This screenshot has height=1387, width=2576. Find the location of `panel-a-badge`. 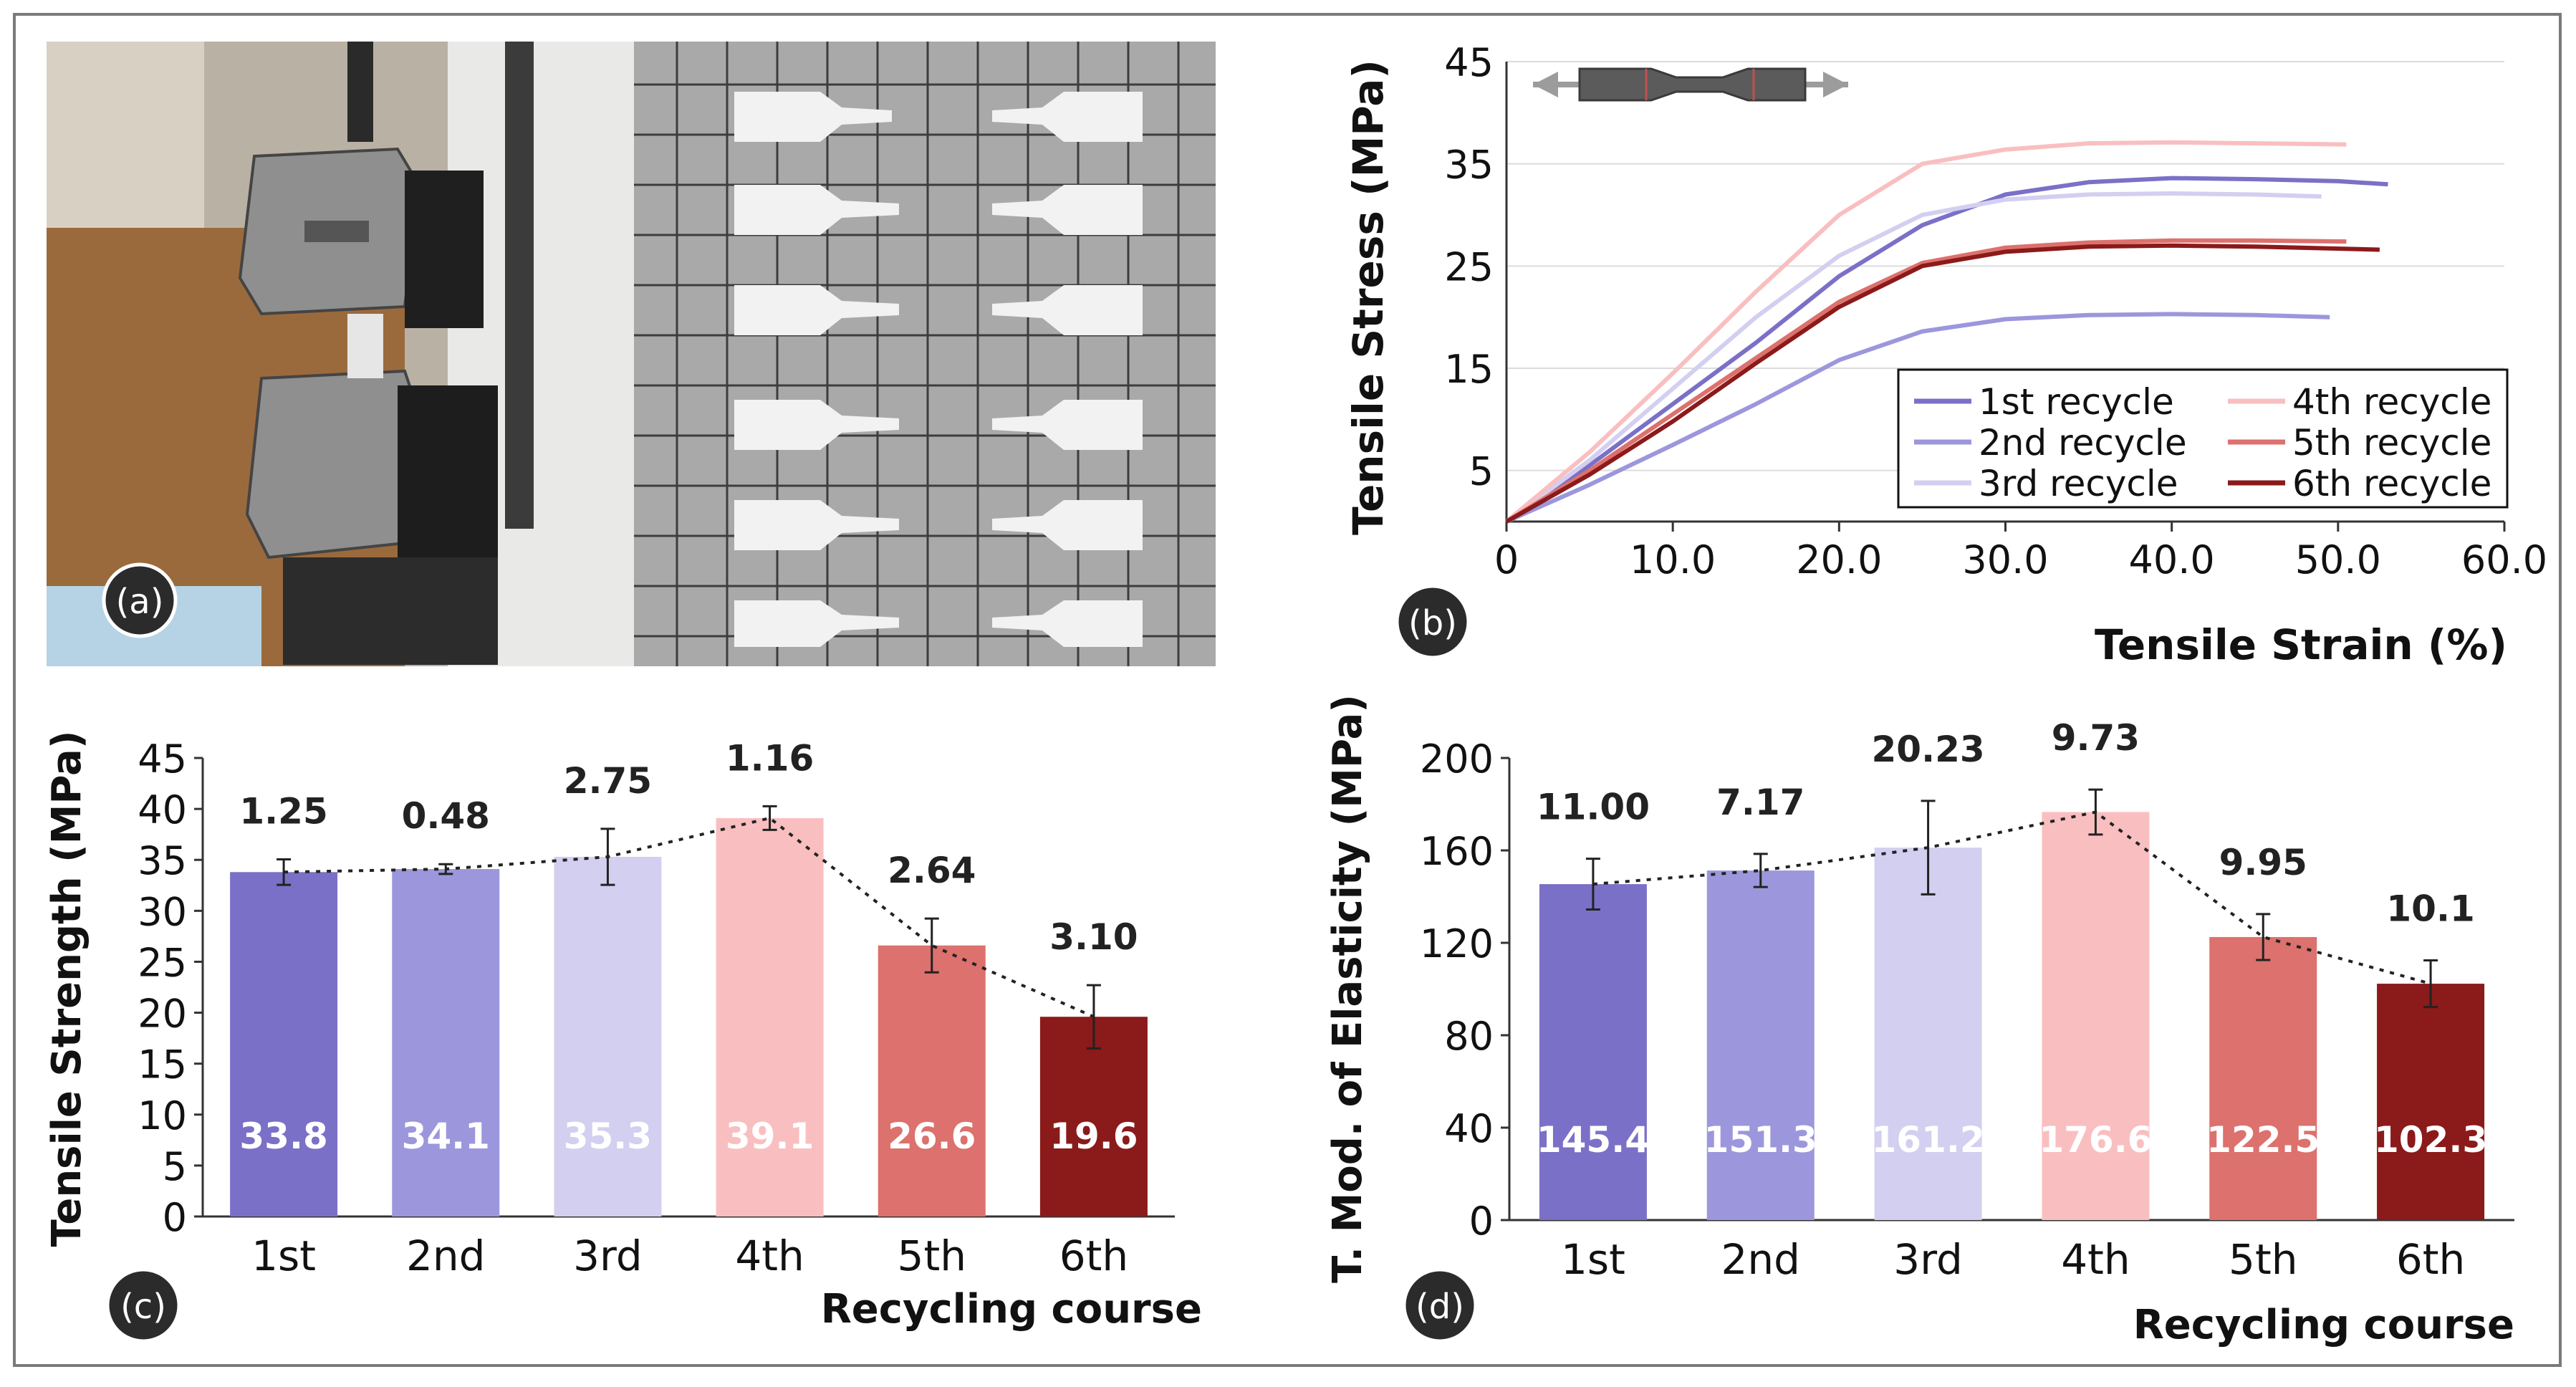

panel-a-badge is located at coordinates (140, 600).